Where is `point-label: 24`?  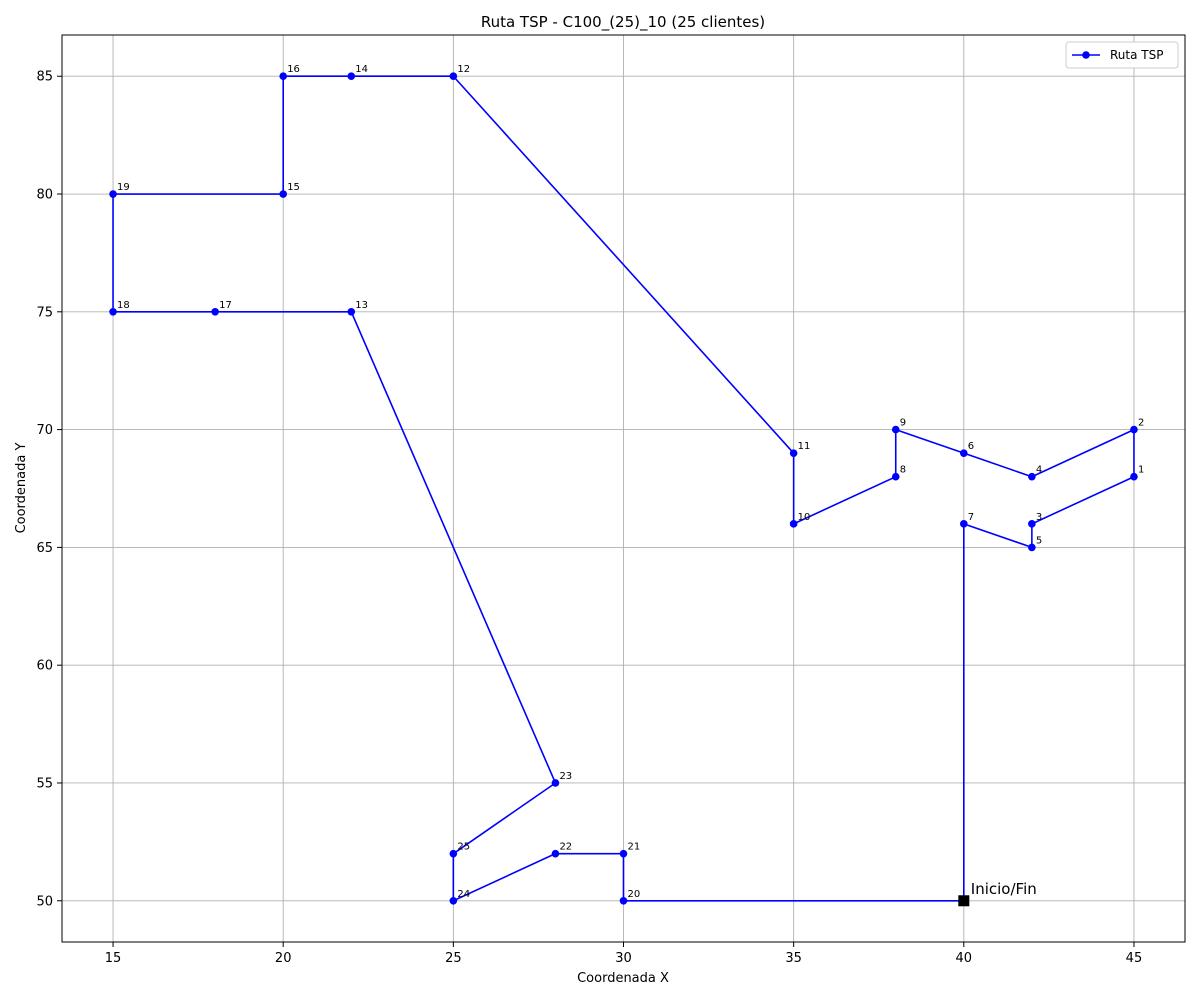 point-label: 24 is located at coordinates (463, 894).